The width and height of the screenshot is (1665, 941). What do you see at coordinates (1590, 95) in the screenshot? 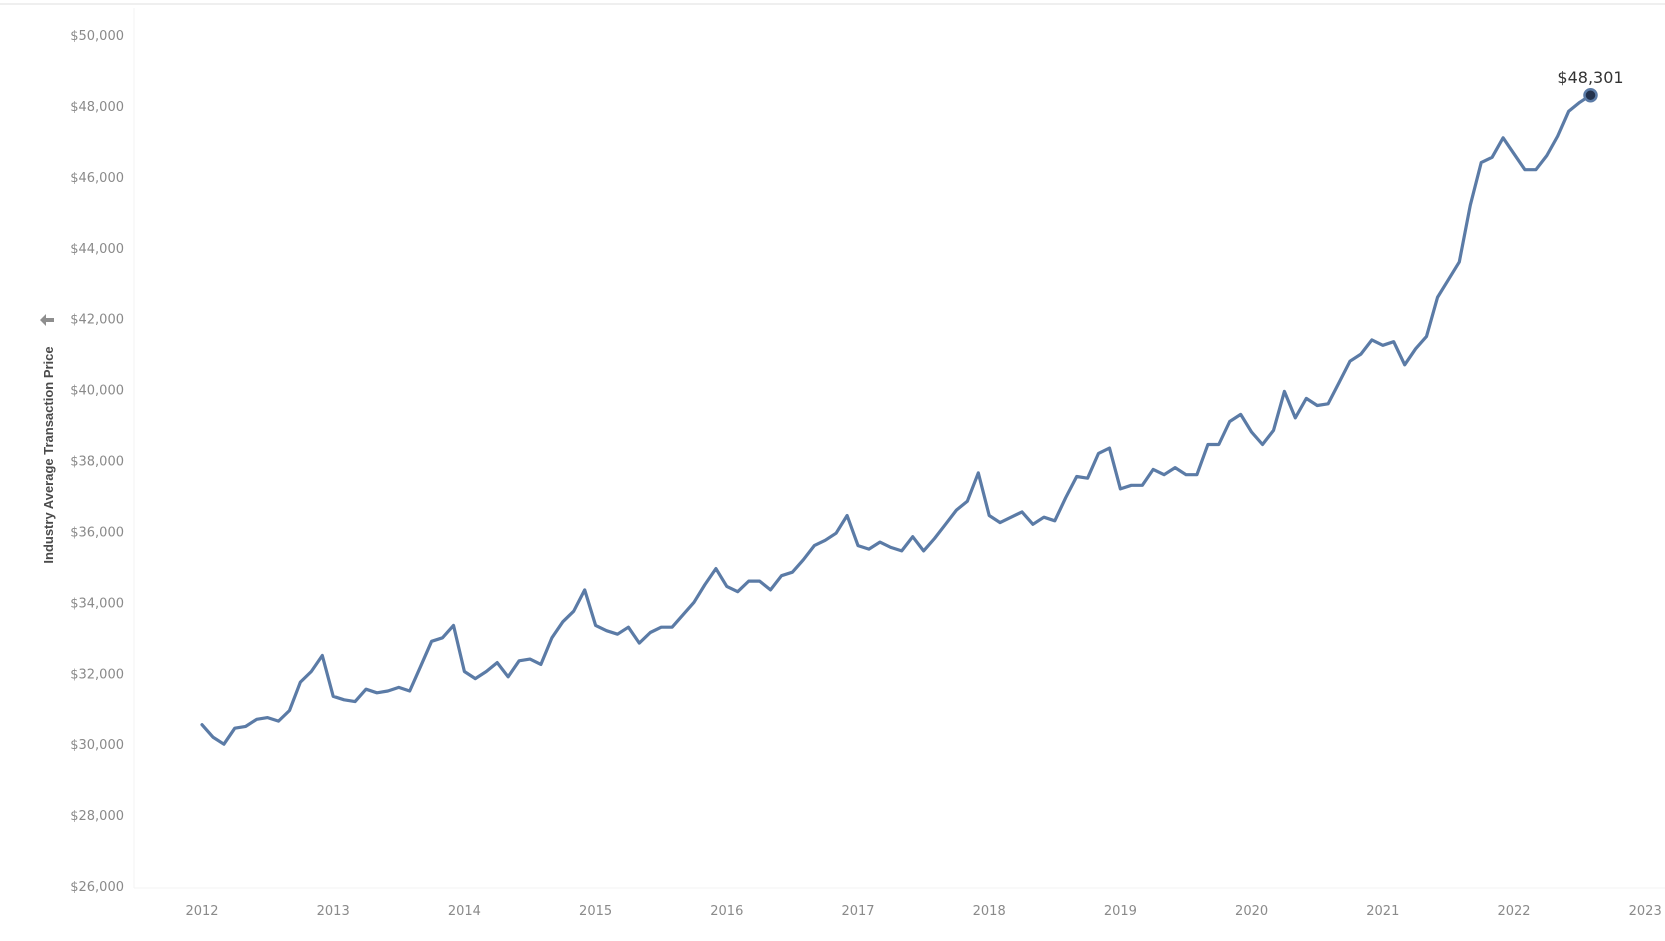
I see `last-value-marker` at bounding box center [1590, 95].